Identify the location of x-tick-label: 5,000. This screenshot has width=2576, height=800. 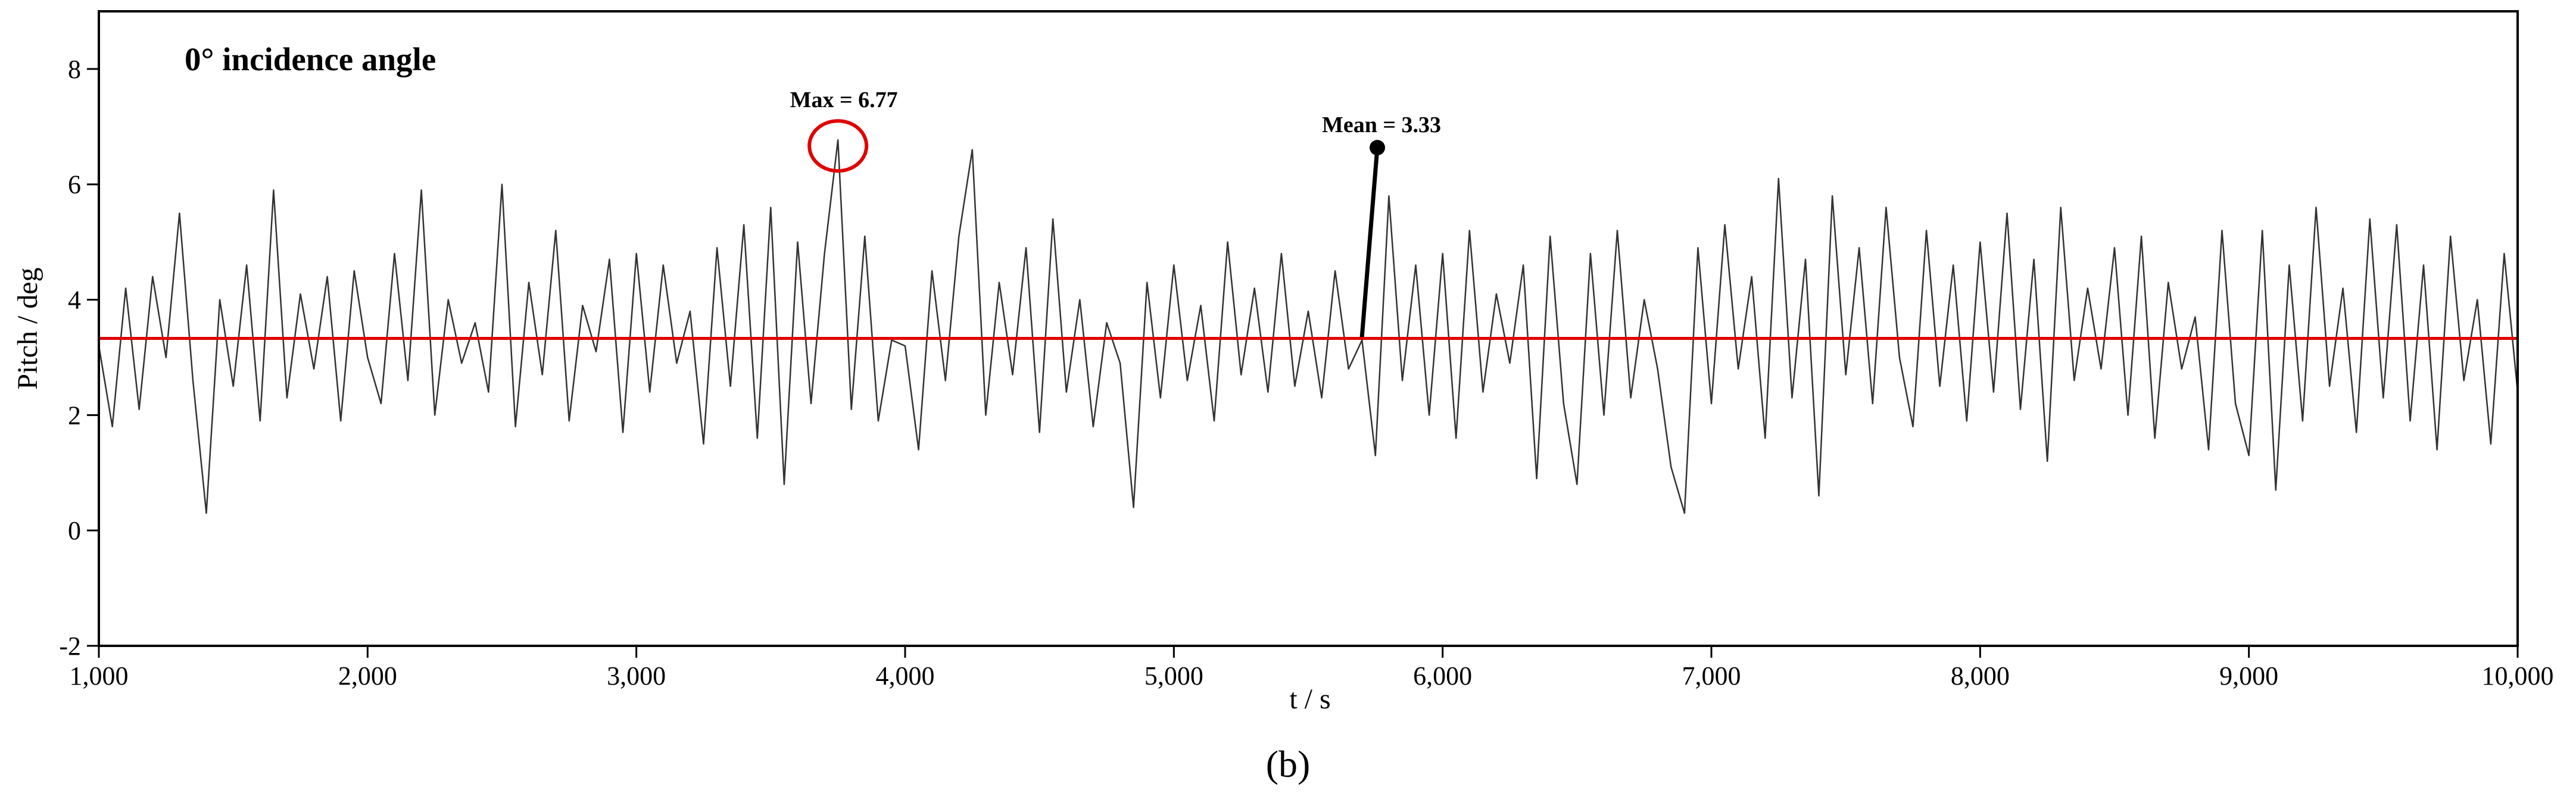
(1173, 675).